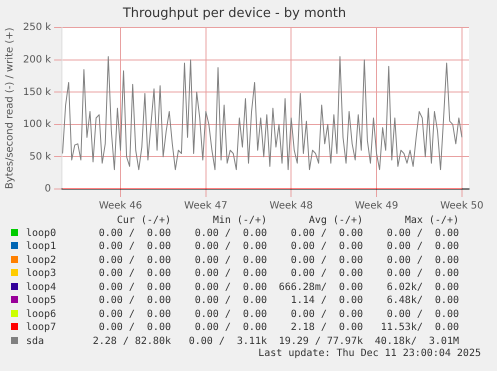  Describe the element at coordinates (431, 220) in the screenshot. I see `text: Max (-/+)` at that location.